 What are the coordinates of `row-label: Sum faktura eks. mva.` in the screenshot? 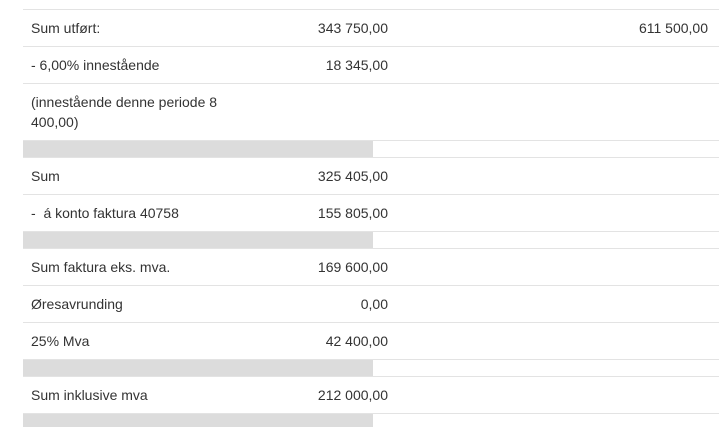 It's located at (101, 267).